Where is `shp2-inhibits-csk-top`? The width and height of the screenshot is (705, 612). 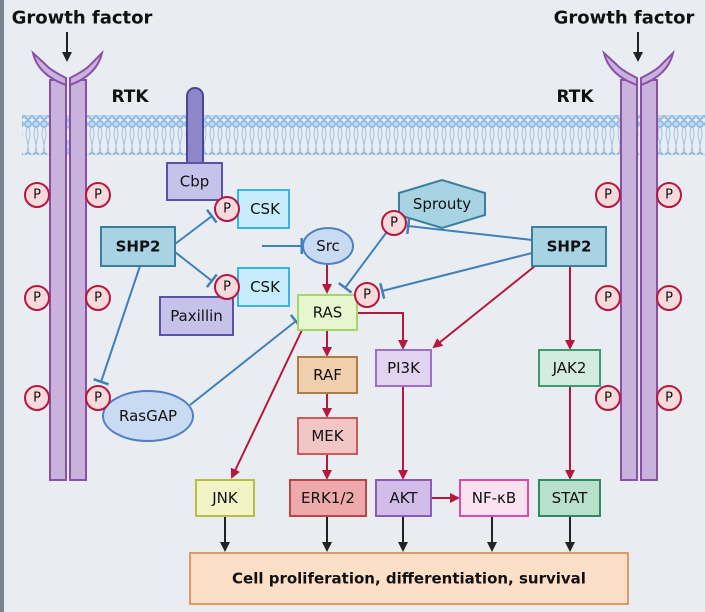 shp2-inhibits-csk-top is located at coordinates (196, 227).